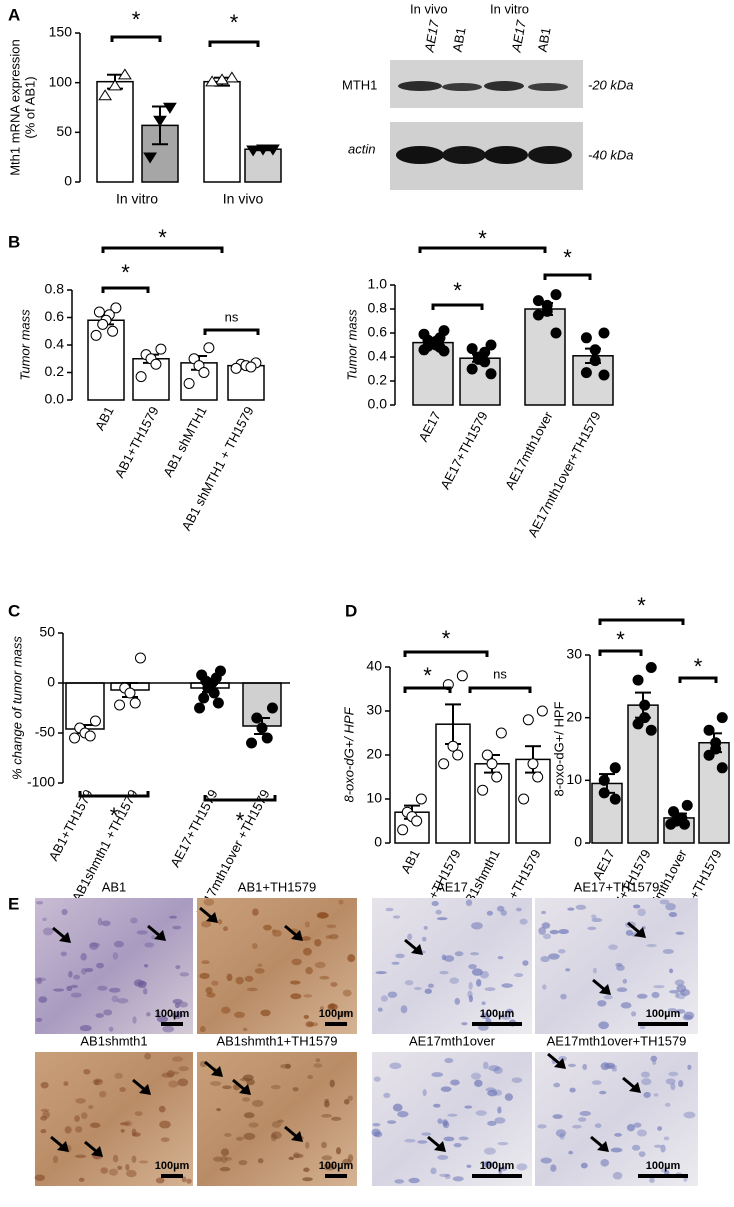 This screenshot has width=734, height=1207. What do you see at coordinates (137, 199) in the screenshot?
I see `x-group-label: In vitro` at bounding box center [137, 199].